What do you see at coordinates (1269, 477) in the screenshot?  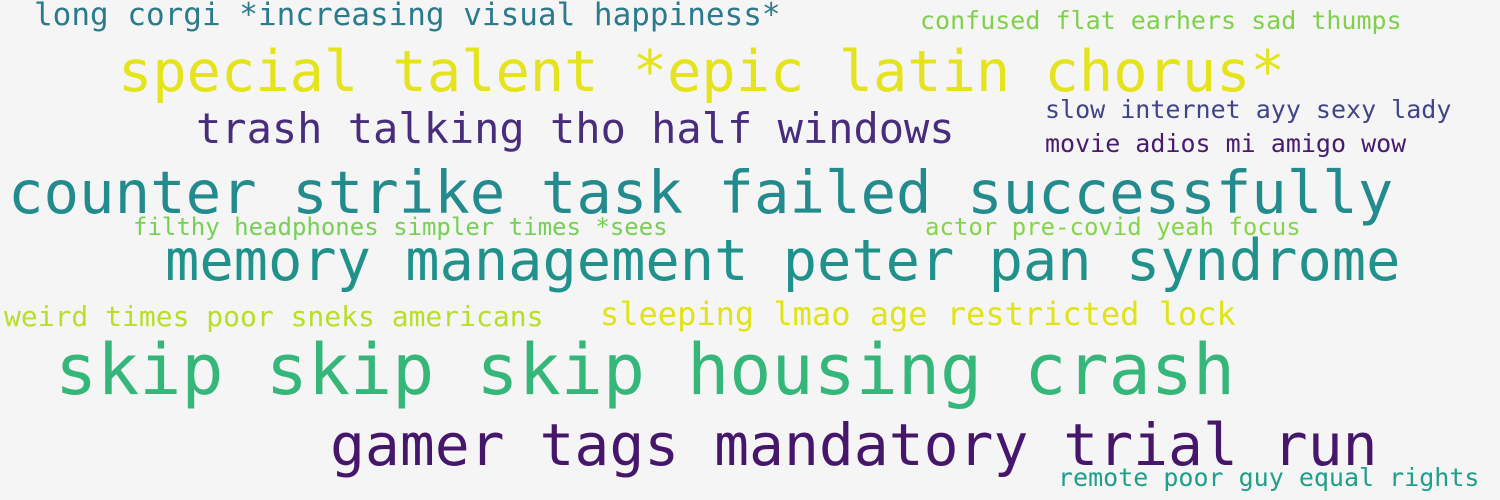 I see `word-phrase: remote poor guy equal rights` at bounding box center [1269, 477].